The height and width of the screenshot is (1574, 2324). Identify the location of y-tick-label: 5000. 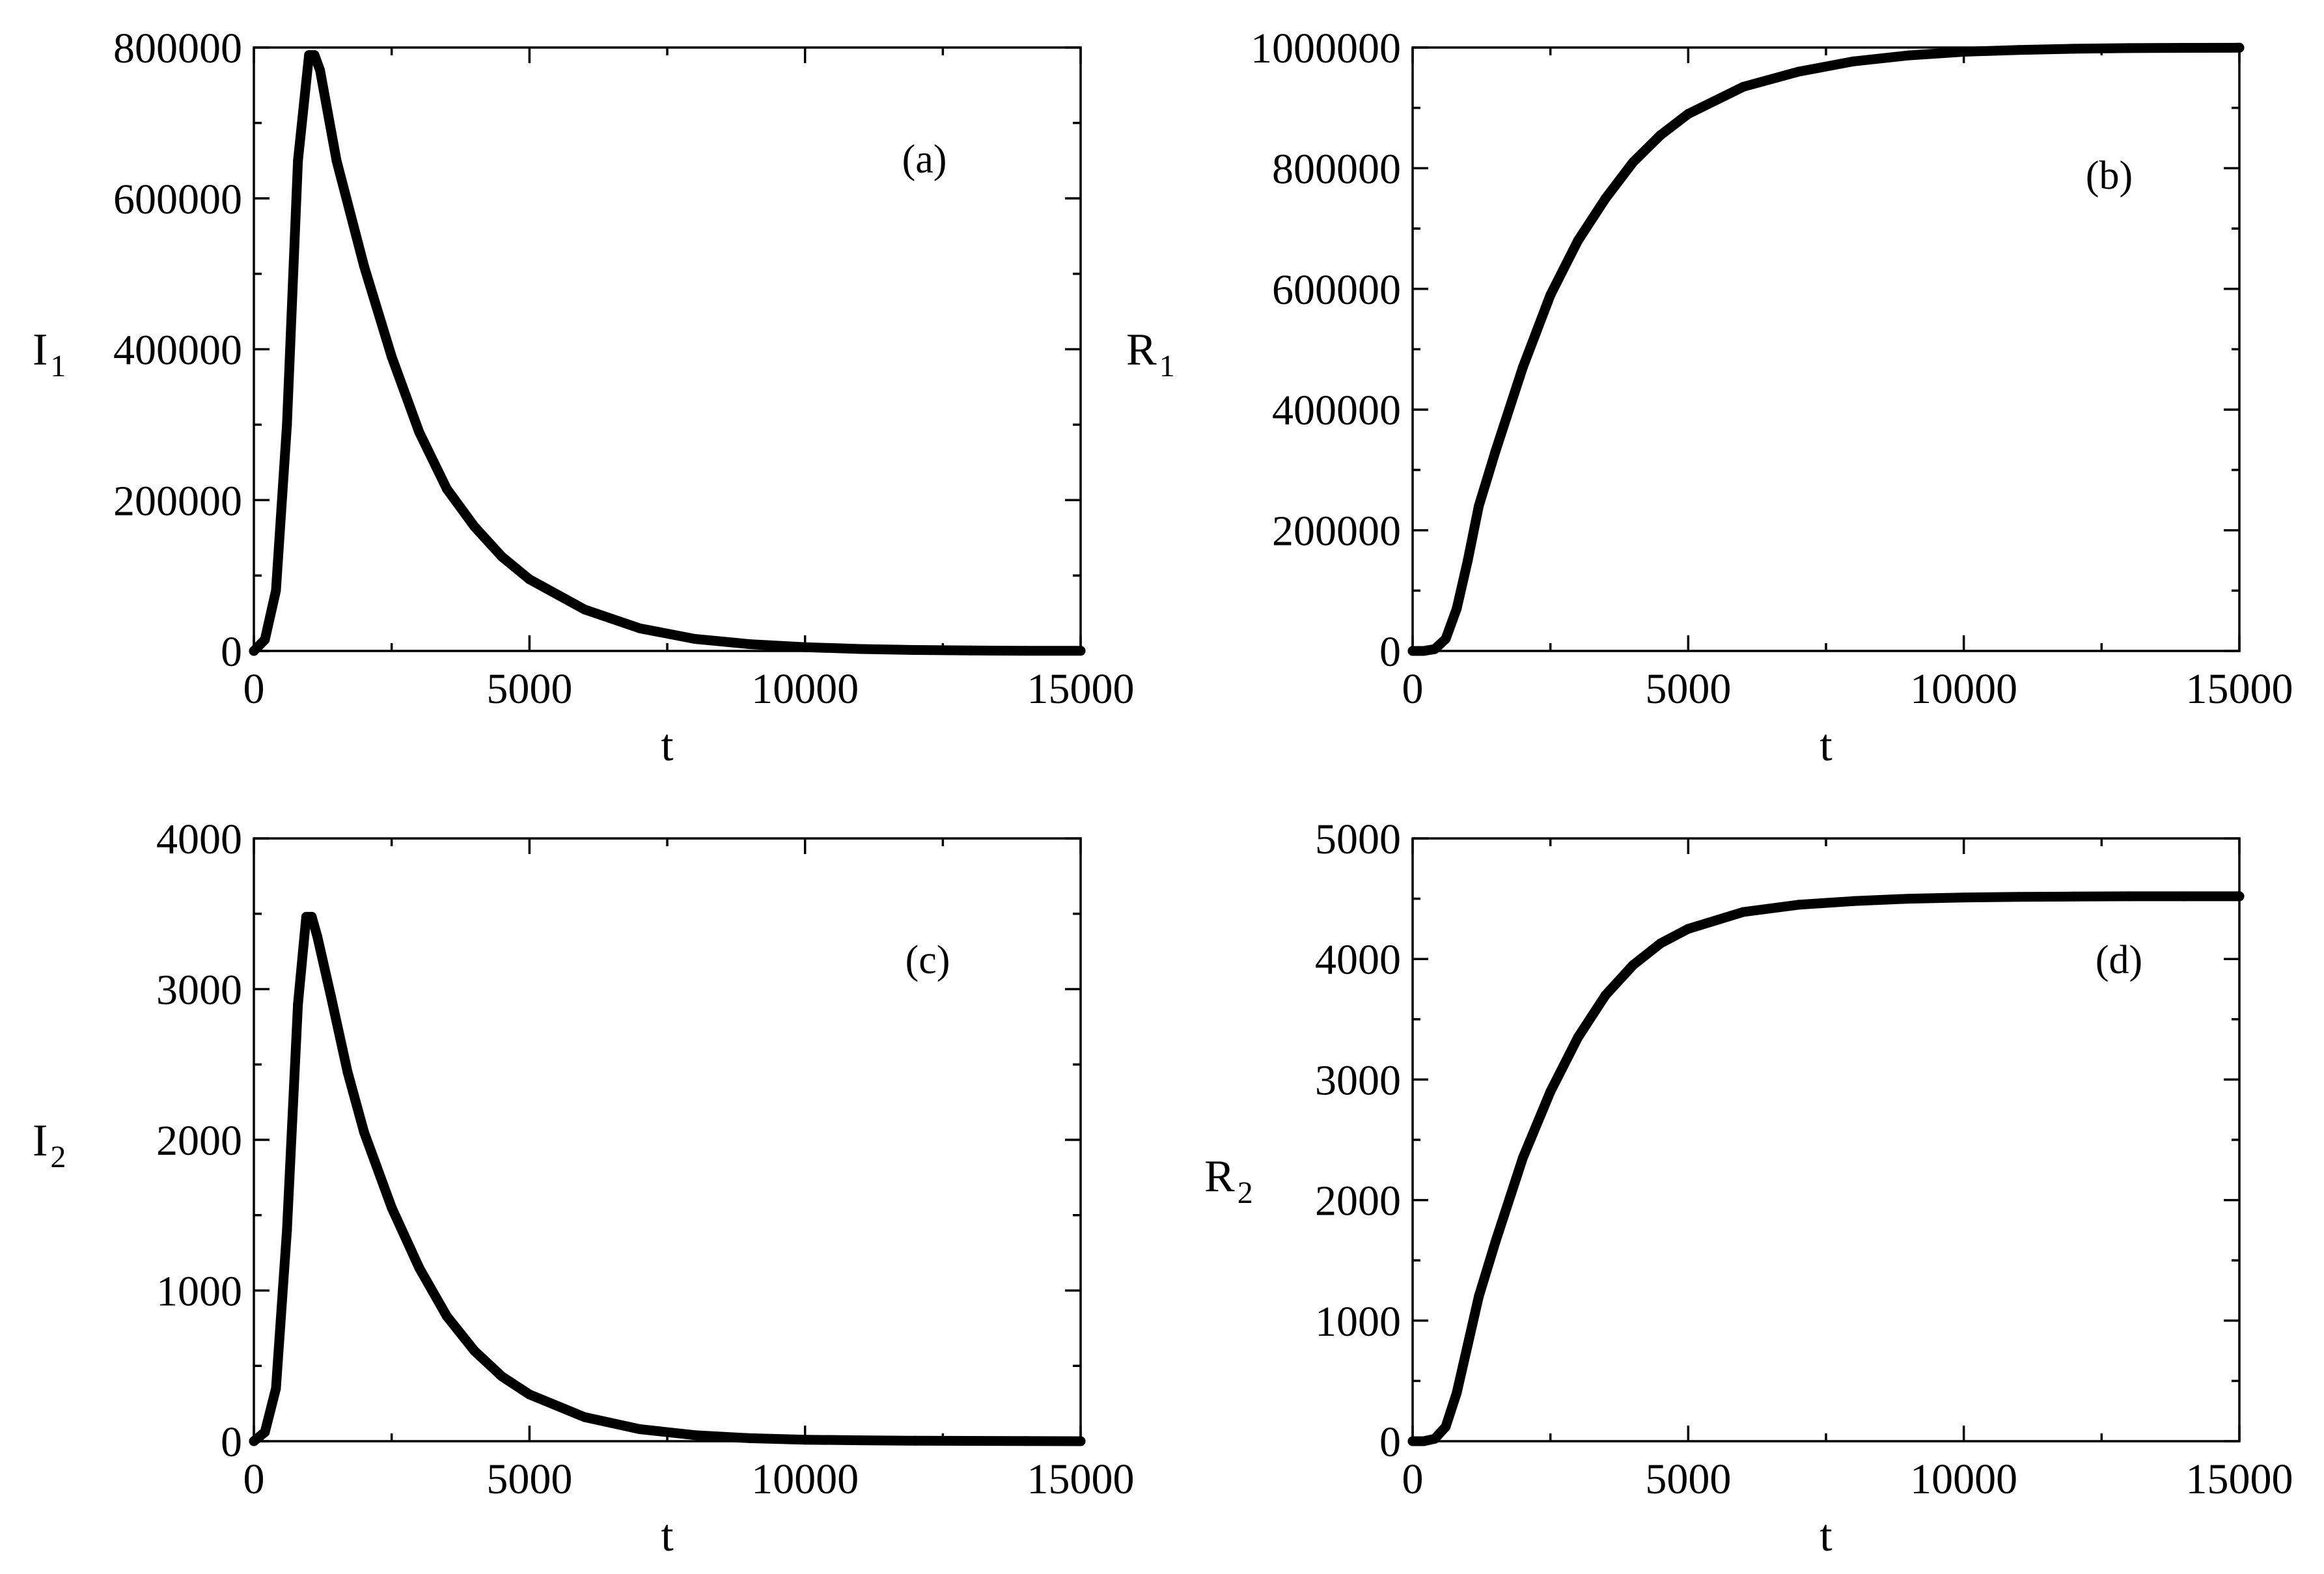
(1358, 839).